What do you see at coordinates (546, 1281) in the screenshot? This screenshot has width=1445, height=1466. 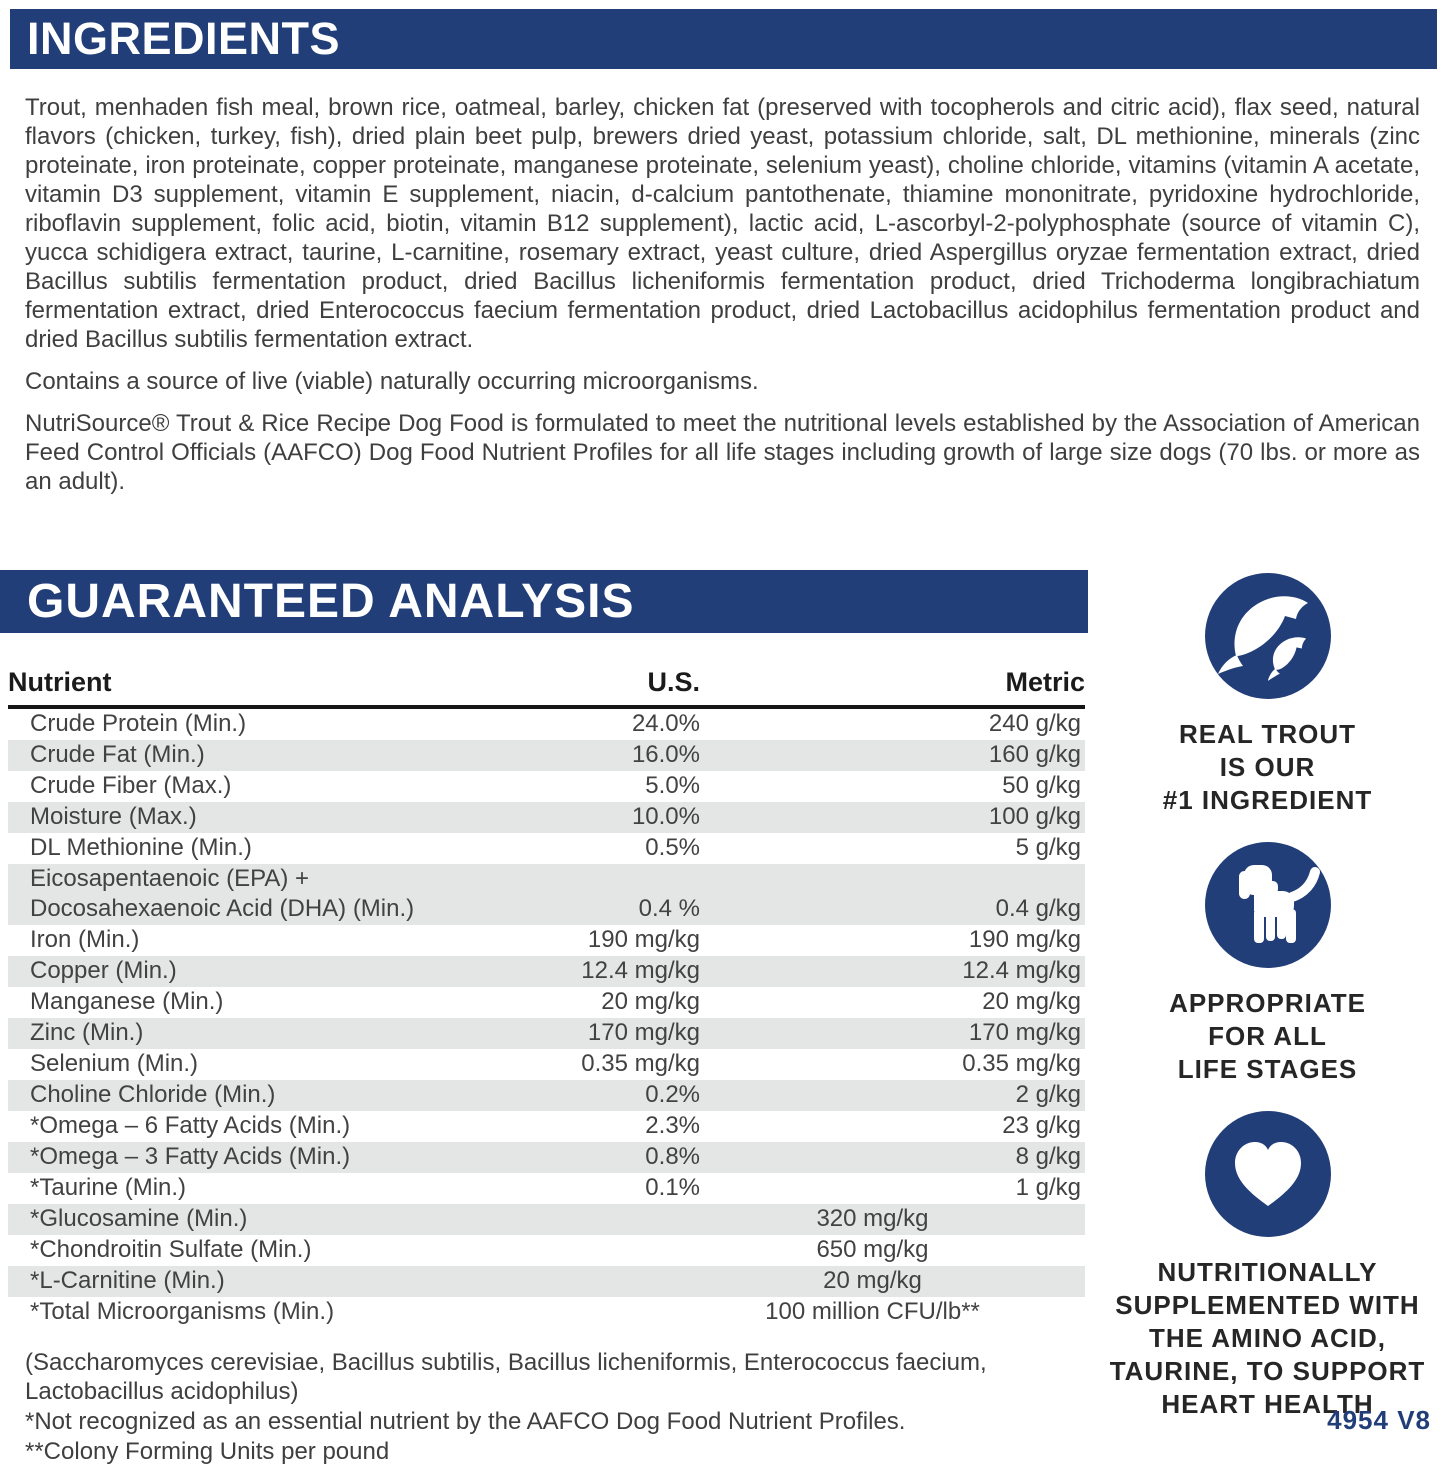 I see `analysis-row: *L-Carnitine (Min.) 20 mg/kg` at bounding box center [546, 1281].